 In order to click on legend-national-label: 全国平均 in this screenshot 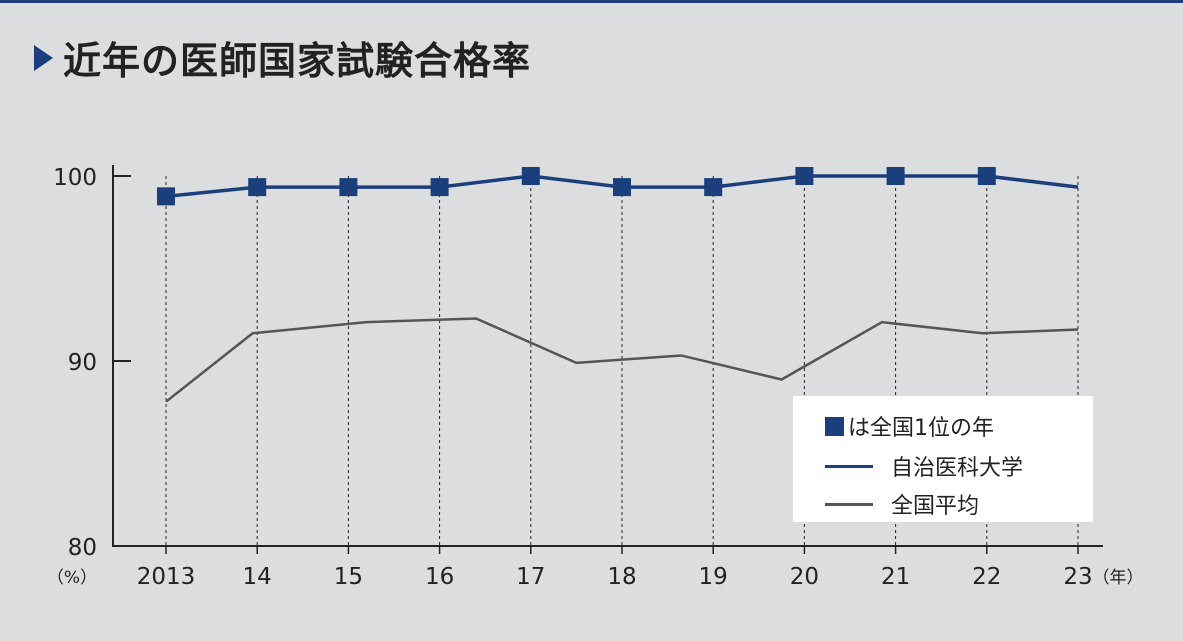, I will do `click(935, 506)`.